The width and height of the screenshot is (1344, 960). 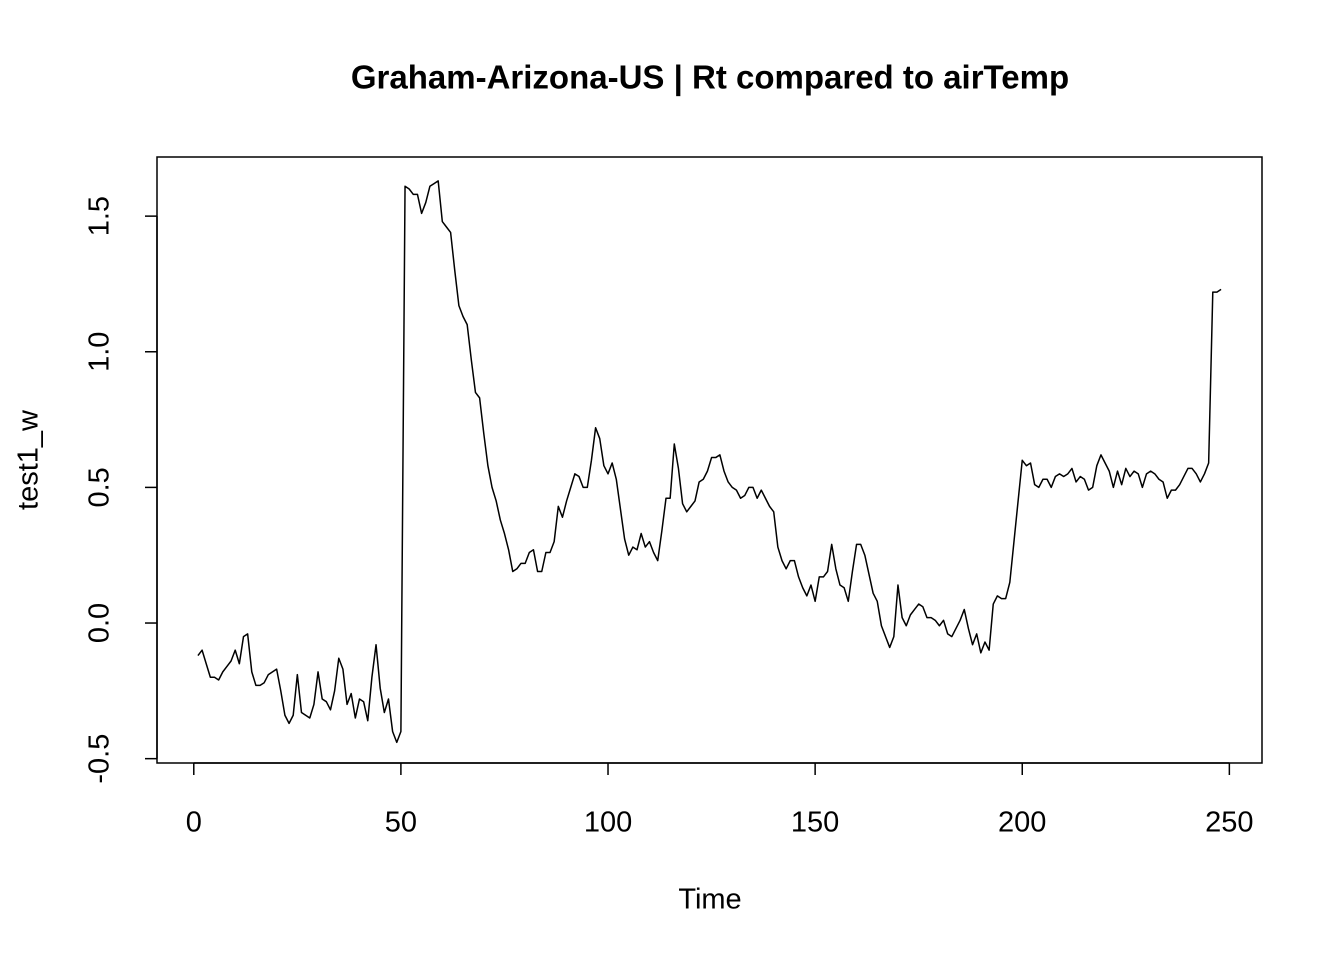 What do you see at coordinates (194, 823) in the screenshot?
I see `x-tick-label: 0` at bounding box center [194, 823].